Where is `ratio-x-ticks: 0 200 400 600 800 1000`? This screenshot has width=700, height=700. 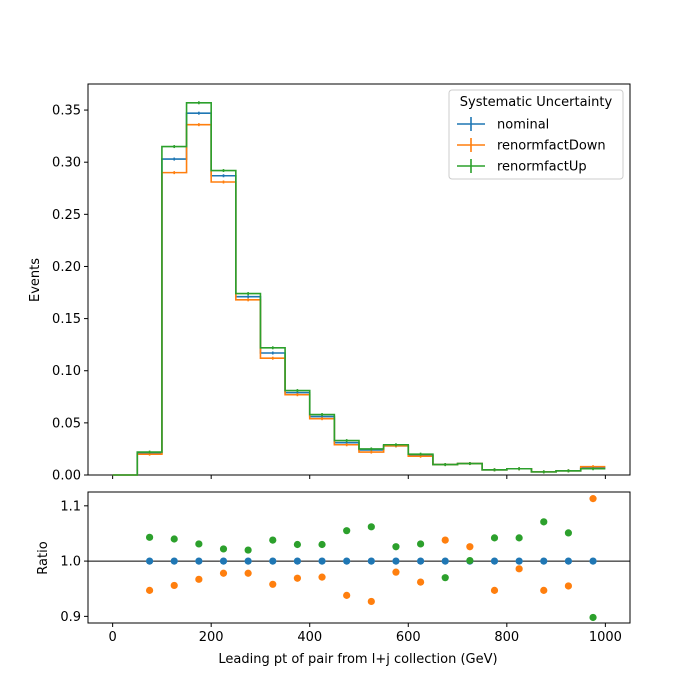 ratio-x-ticks: 0 200 400 600 800 1000 is located at coordinates (365, 634).